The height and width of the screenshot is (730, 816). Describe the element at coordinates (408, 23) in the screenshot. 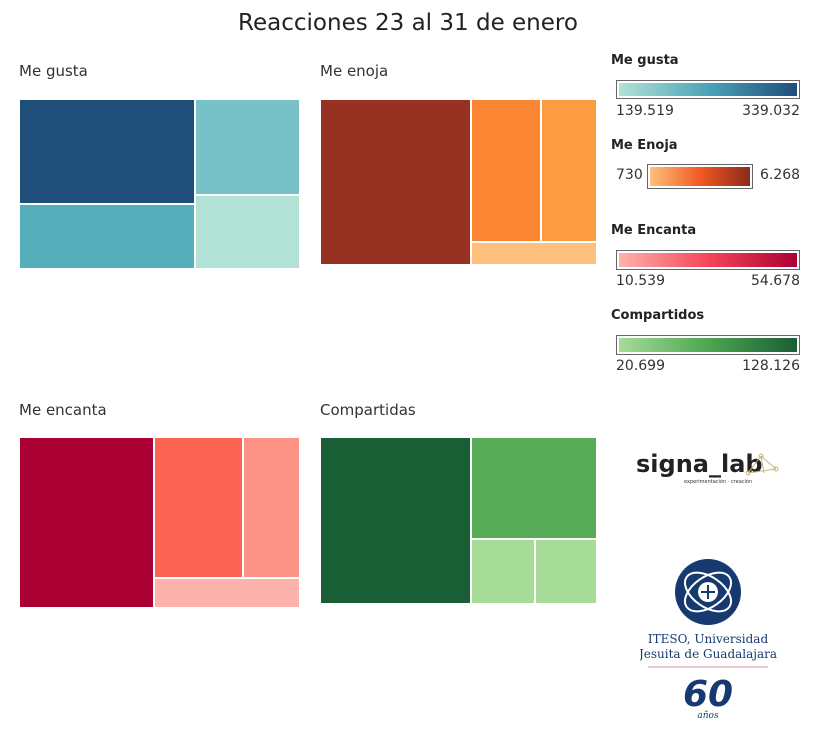

I see `chart-title: Reacciones 23 al 31 de enero` at that location.